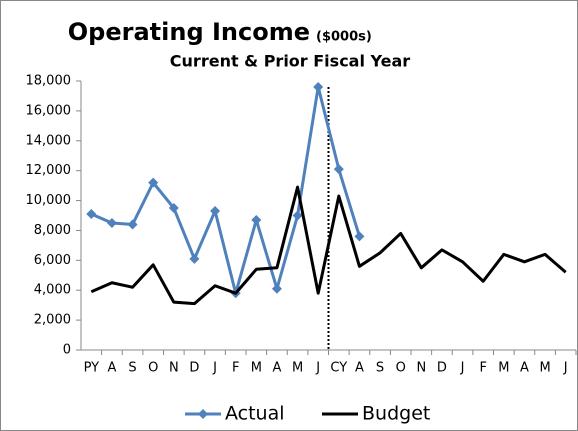  Describe the element at coordinates (49, 170) in the screenshot. I see `y-tick-label: 12,000` at that location.